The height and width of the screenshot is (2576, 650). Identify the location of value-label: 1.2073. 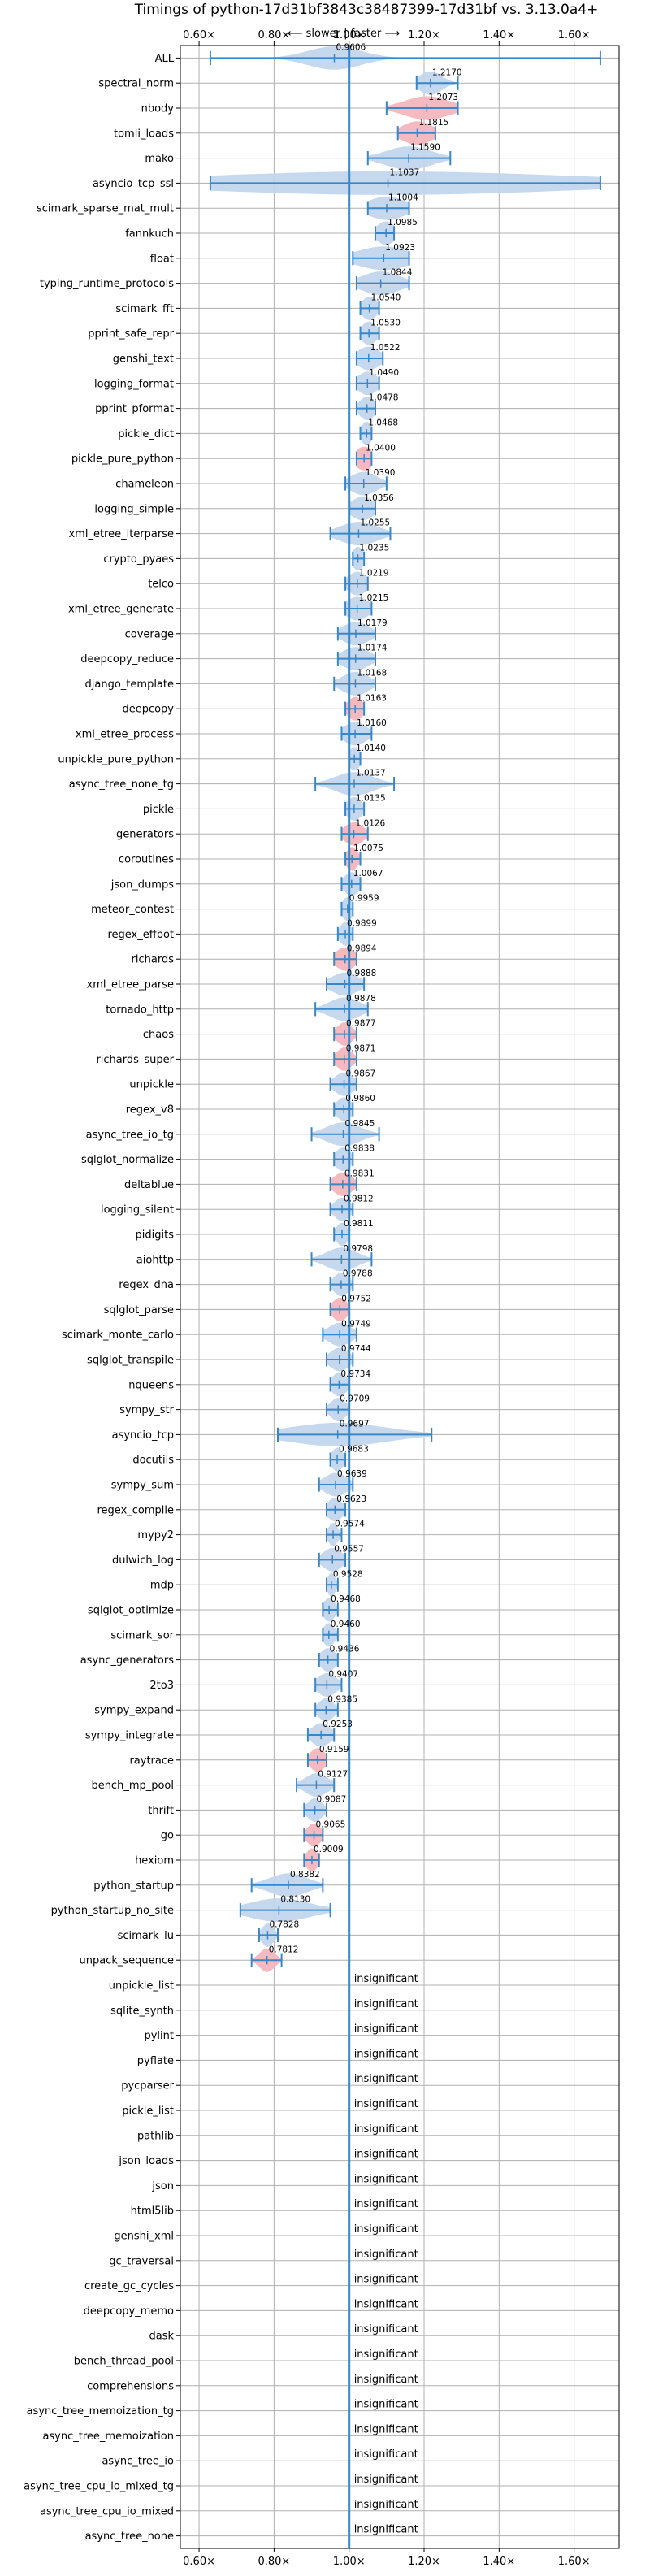
(443, 98).